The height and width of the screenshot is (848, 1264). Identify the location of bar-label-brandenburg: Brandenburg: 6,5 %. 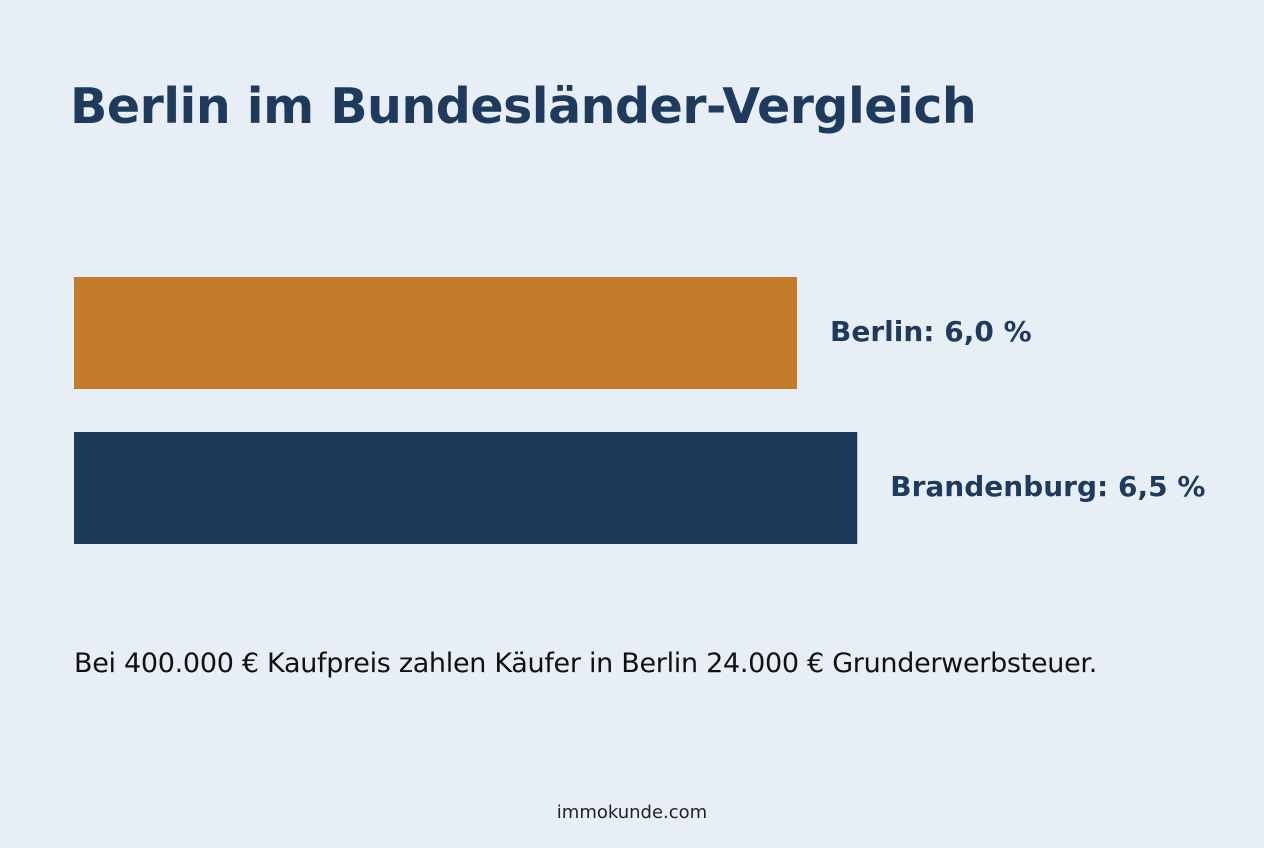
(1047, 486).